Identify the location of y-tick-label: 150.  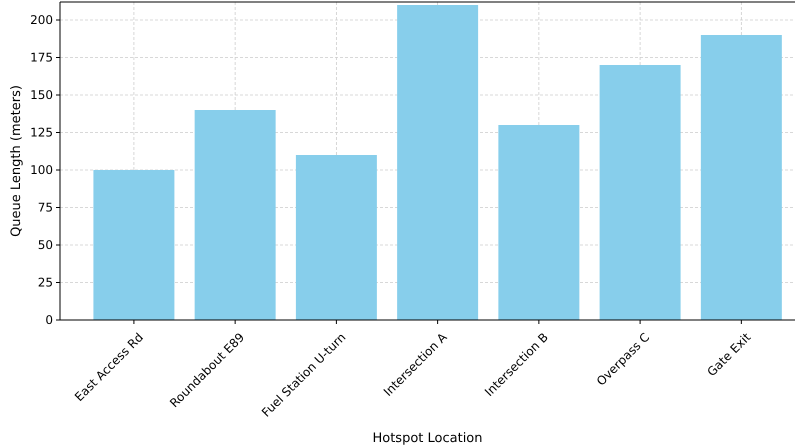
(41, 95).